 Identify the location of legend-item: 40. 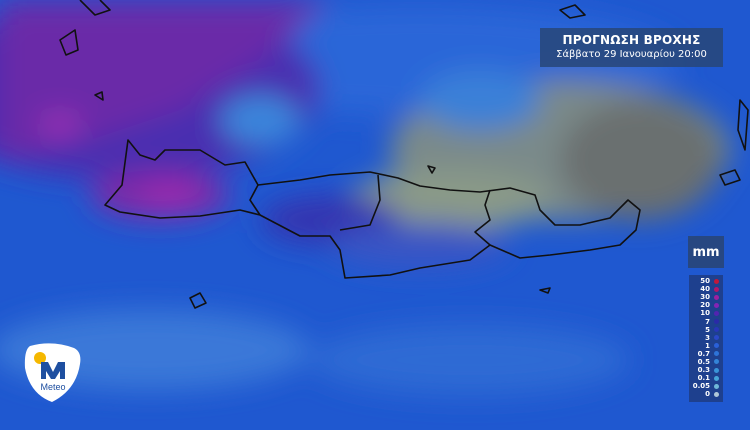
(706, 289).